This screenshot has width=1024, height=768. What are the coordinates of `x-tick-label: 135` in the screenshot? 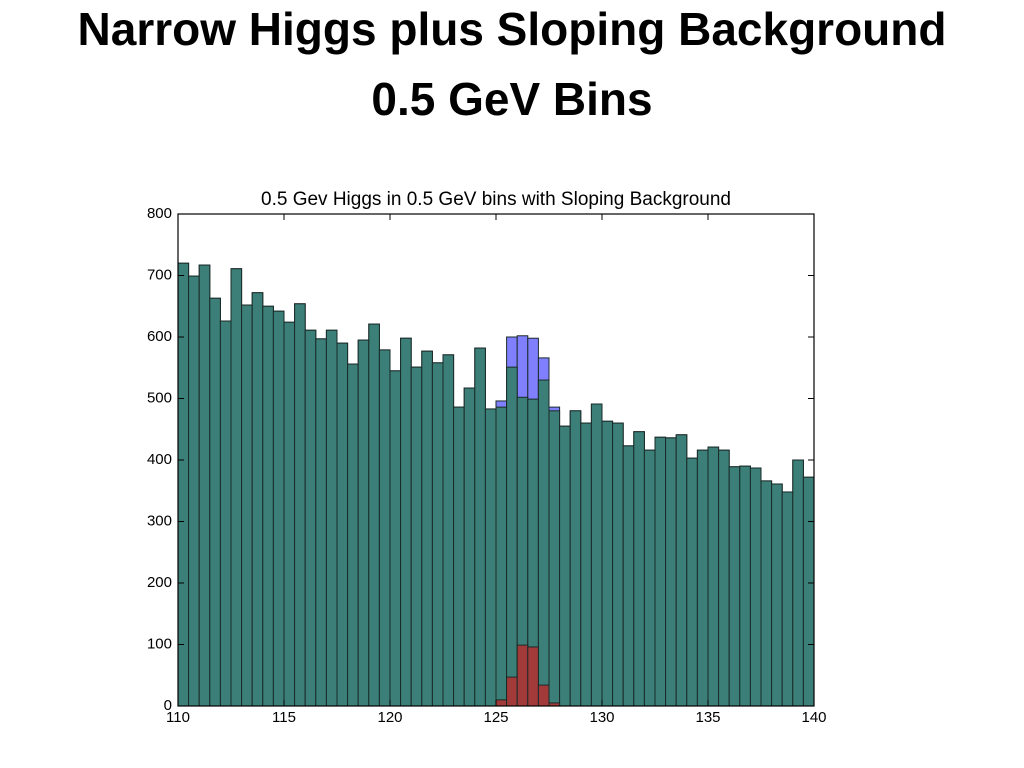 It's located at (707, 717).